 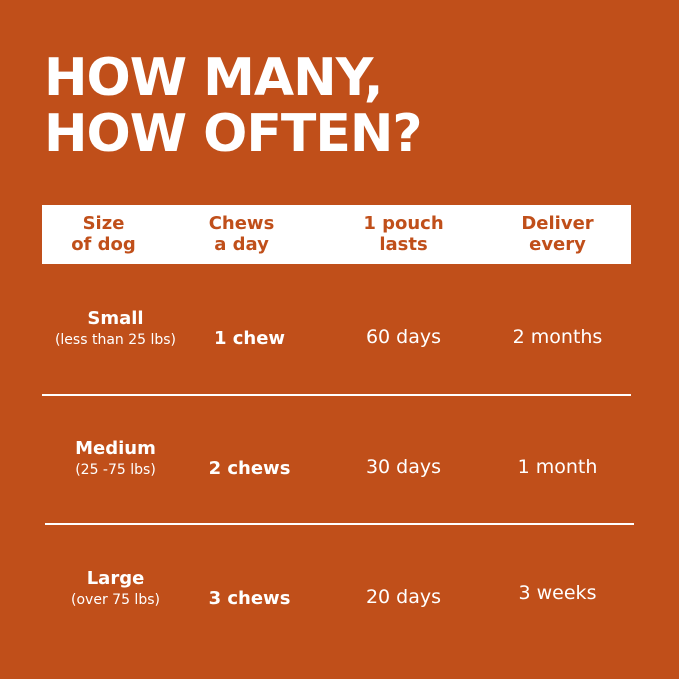 What do you see at coordinates (233, 134) in the screenshot?
I see `title-line: HOW OFTEN?` at bounding box center [233, 134].